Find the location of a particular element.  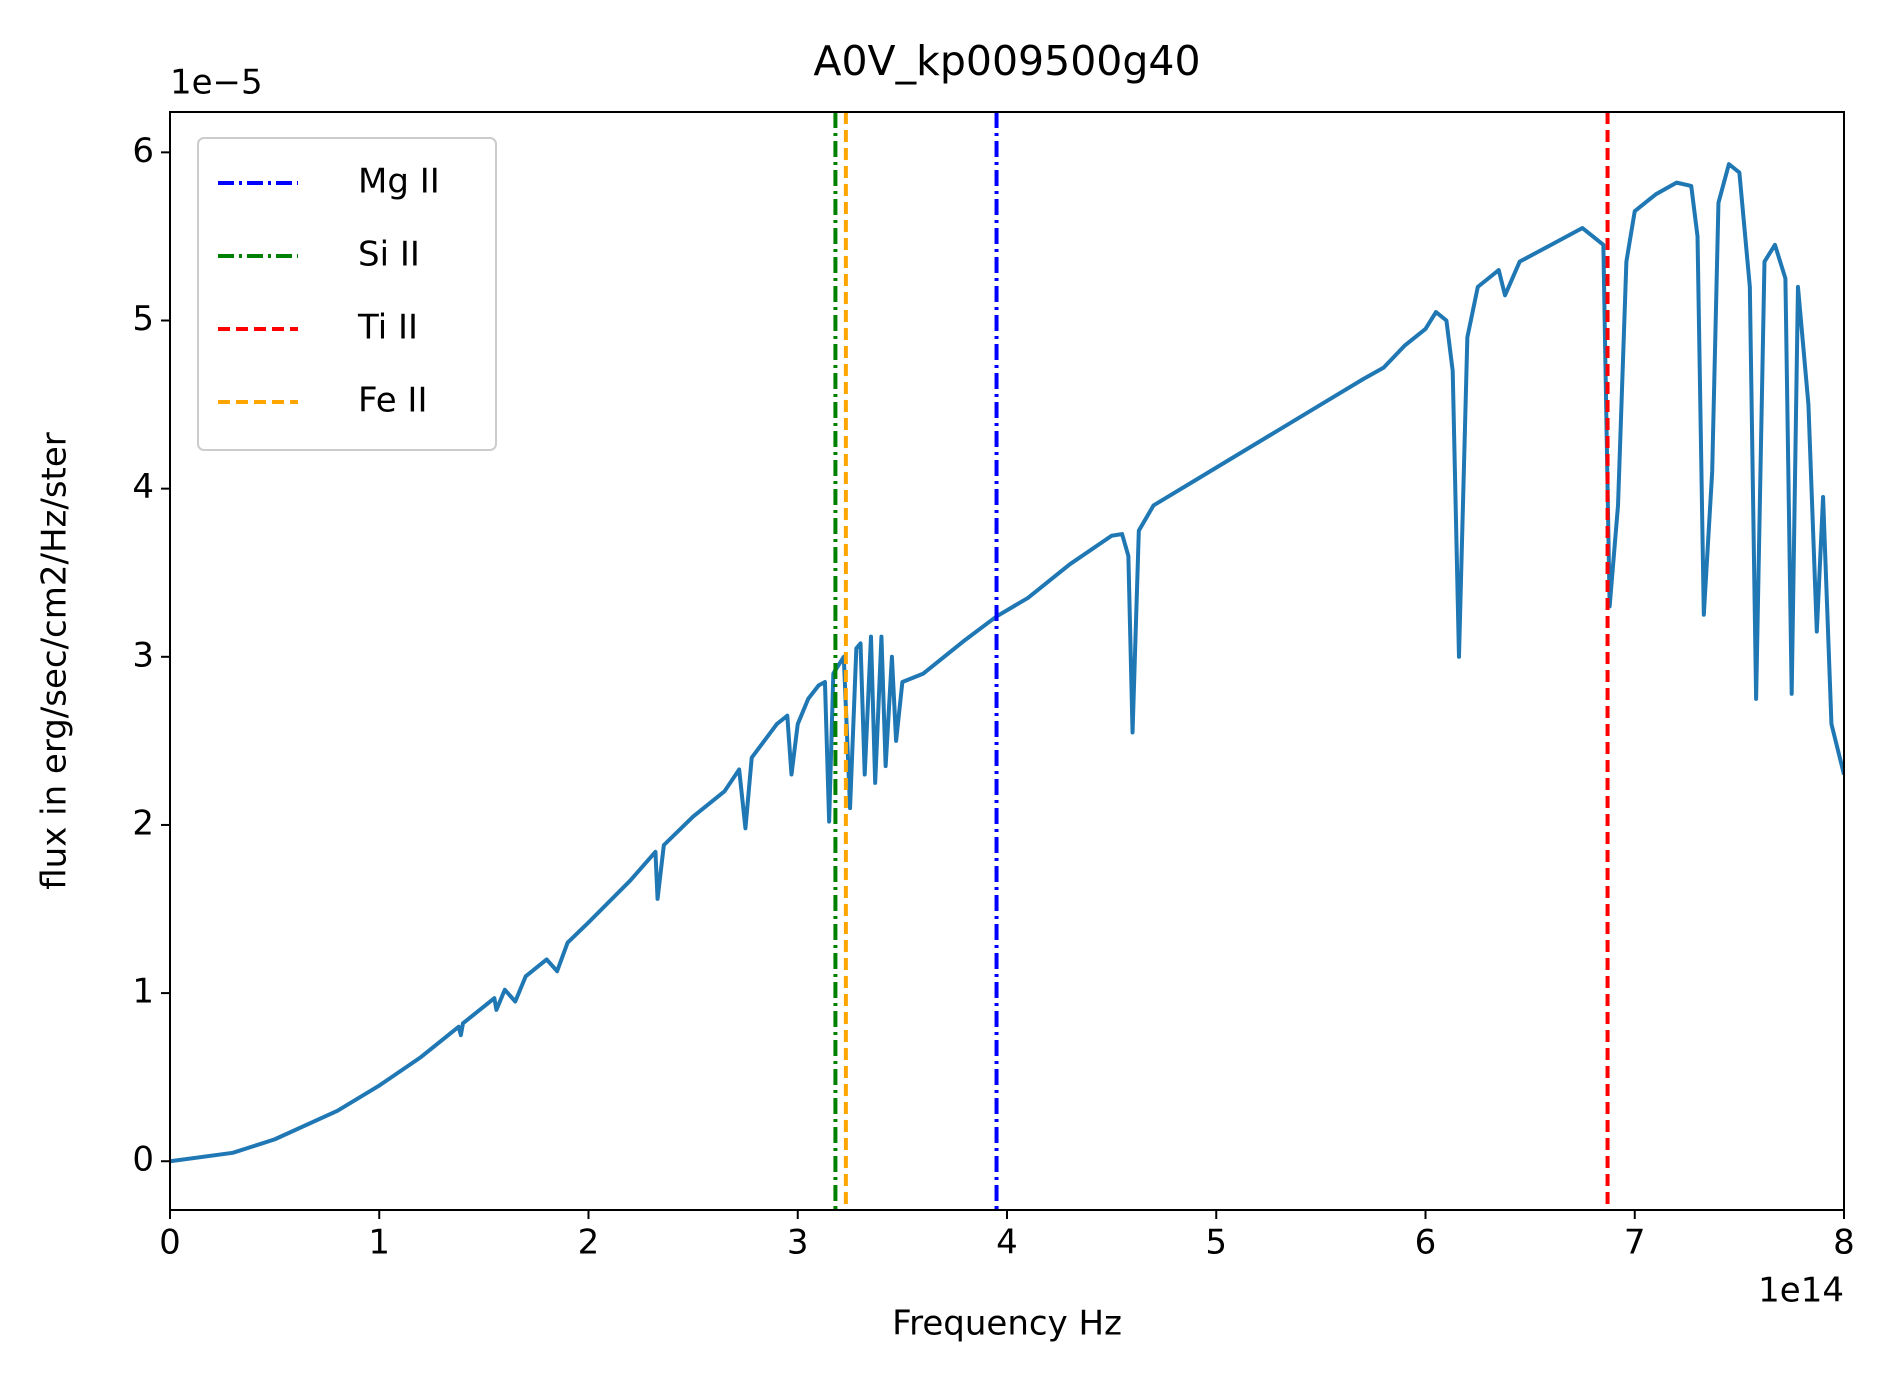

legend-label: Fe II is located at coordinates (392, 401).